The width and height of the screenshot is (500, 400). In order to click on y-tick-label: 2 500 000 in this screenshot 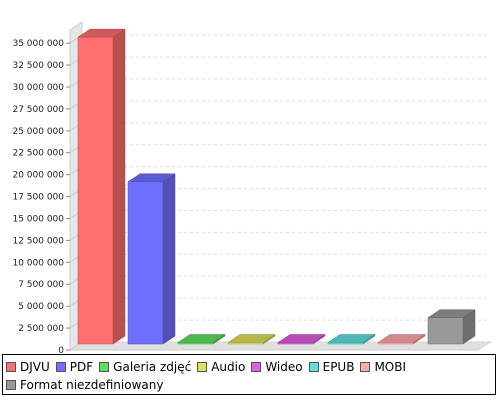, I will do `click(41, 329)`.